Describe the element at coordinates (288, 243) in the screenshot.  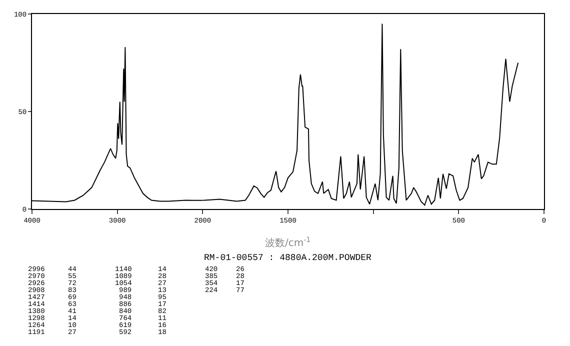
I see `x-axis-title: 波数/cm$^{-1}$` at that location.